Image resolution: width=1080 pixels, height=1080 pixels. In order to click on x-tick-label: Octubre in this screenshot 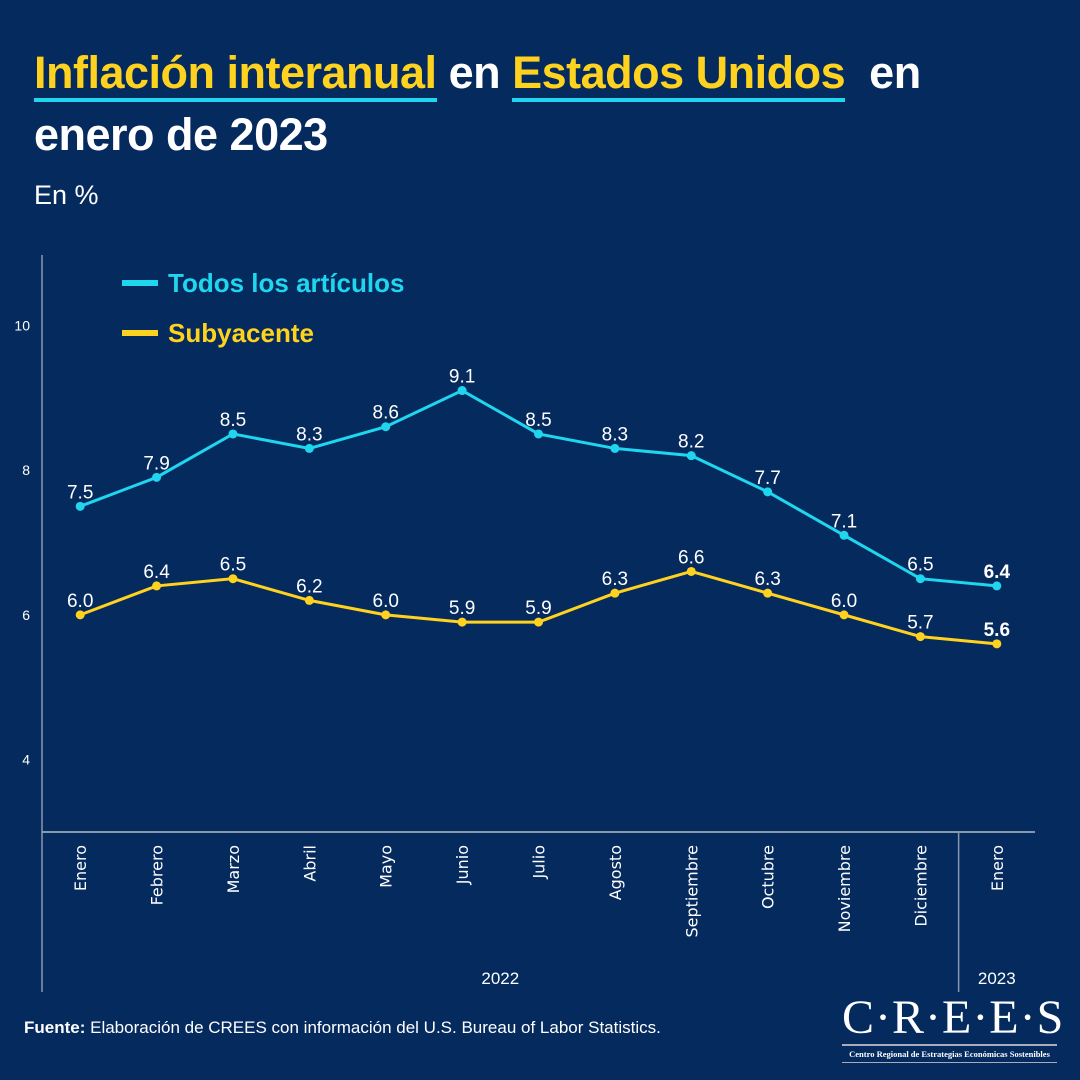, I will do `click(768, 877)`.